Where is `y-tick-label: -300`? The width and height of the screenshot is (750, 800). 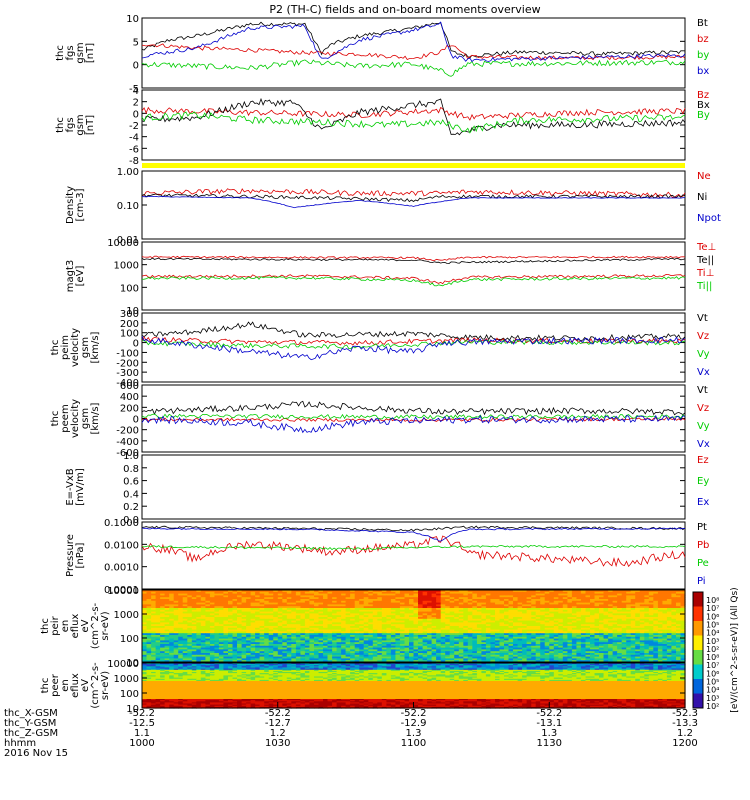
y-tick-label: -300 is located at coordinates (127, 373).